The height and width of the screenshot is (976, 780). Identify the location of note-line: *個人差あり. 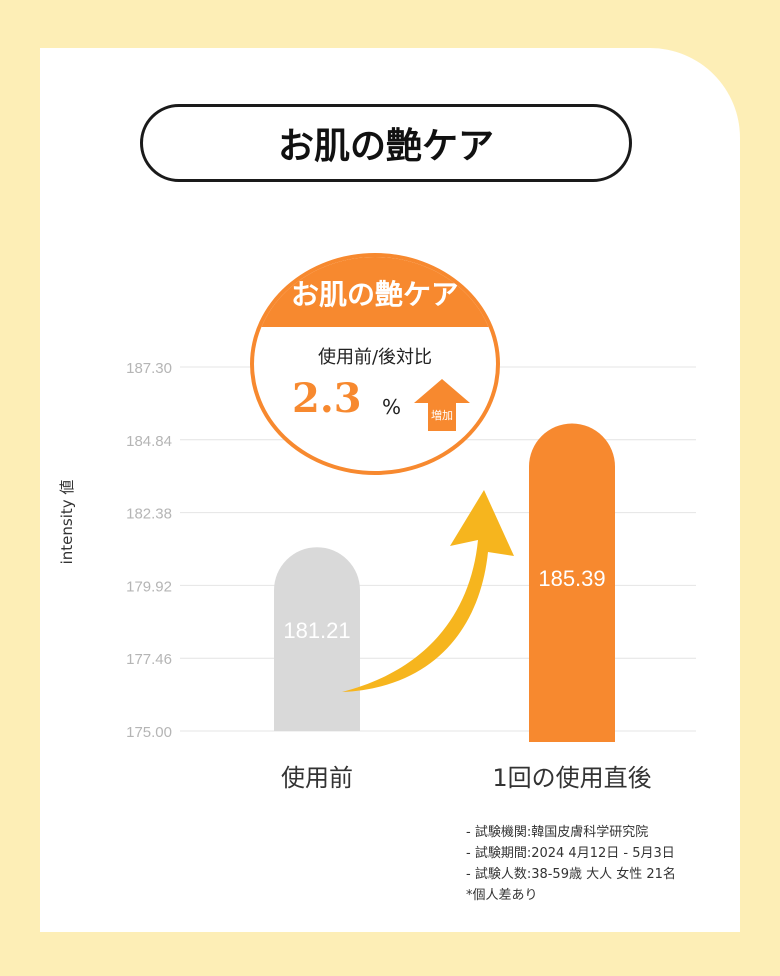
(502, 895).